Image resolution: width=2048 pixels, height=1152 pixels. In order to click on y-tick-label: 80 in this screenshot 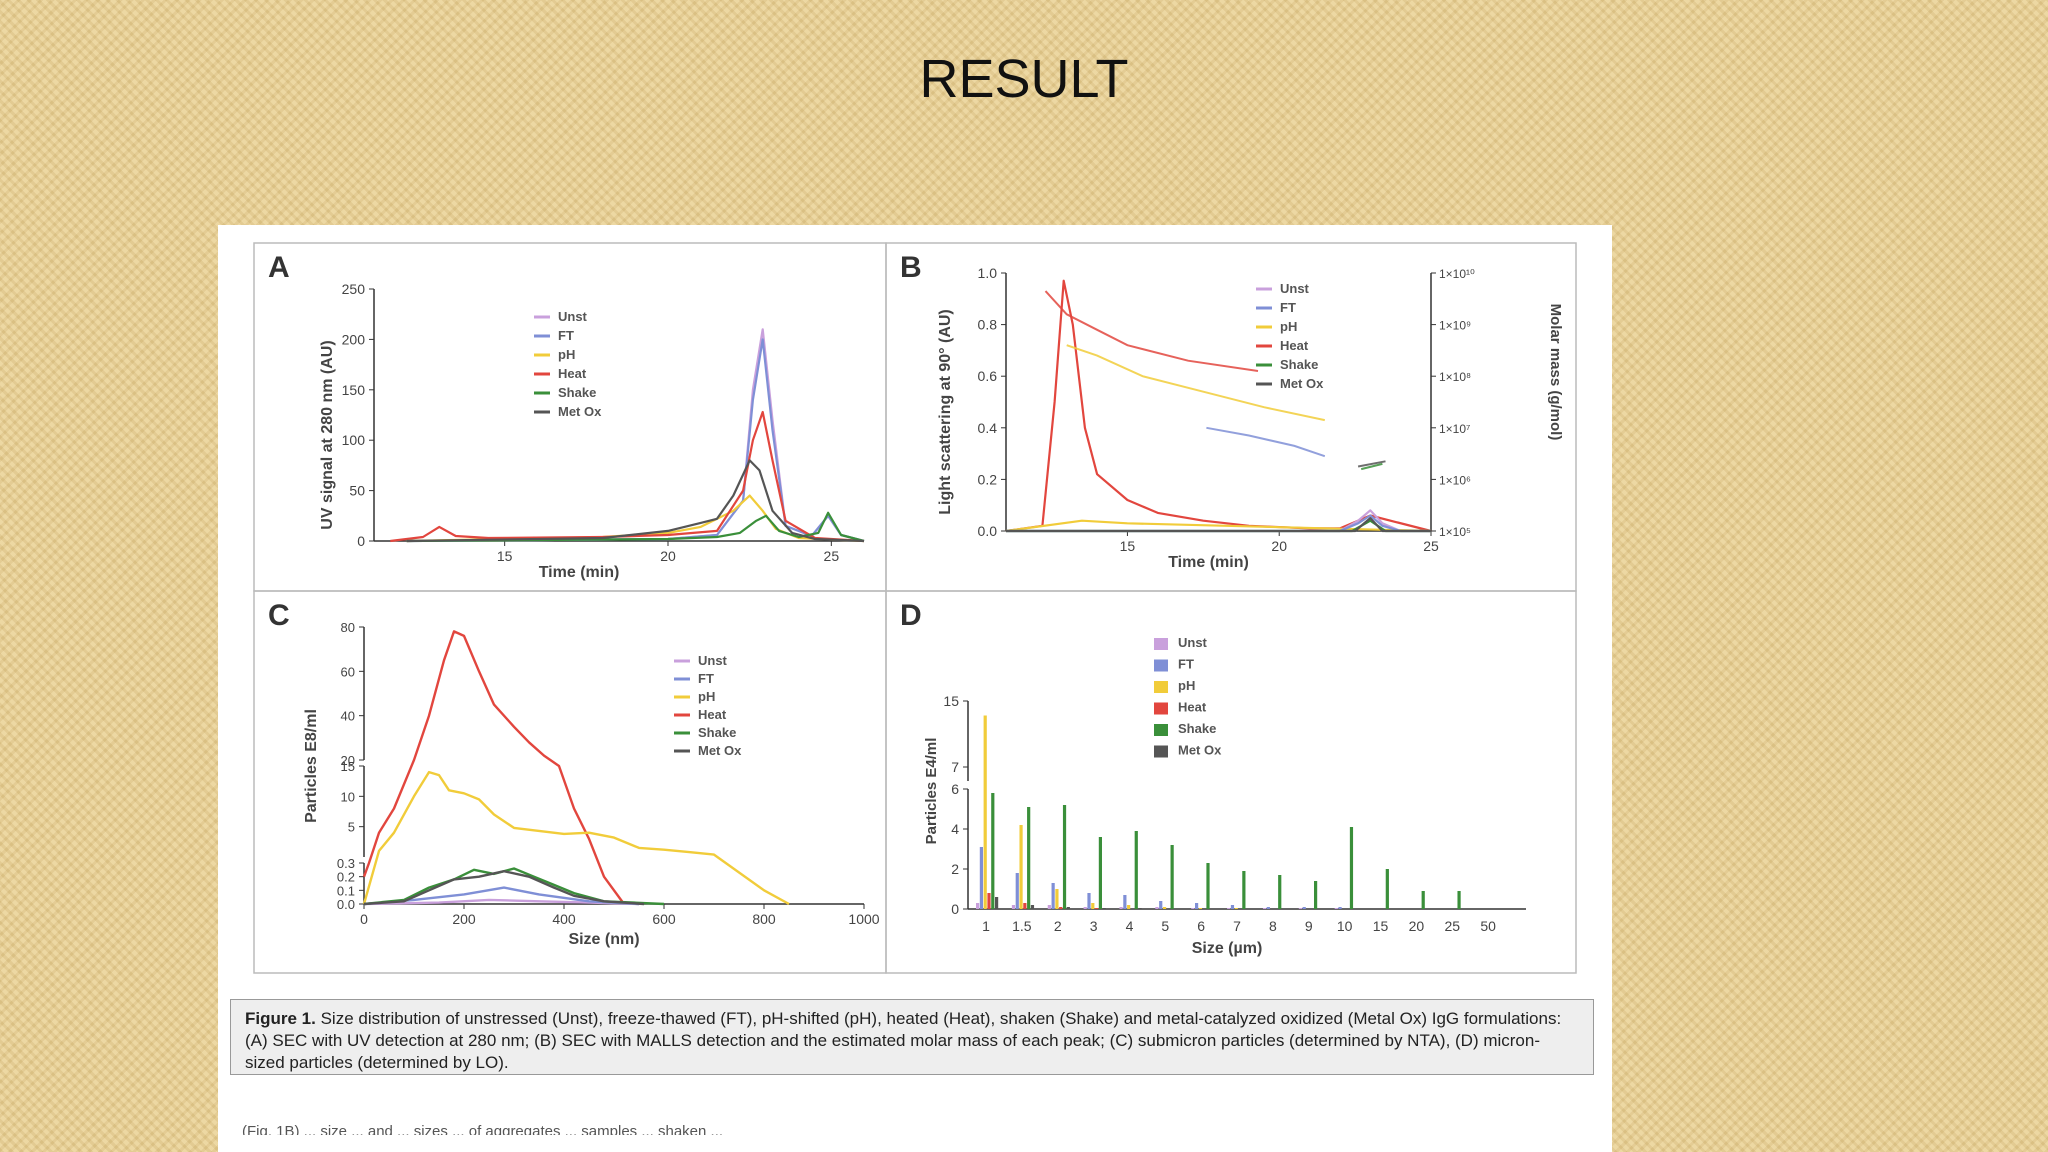, I will do `click(348, 627)`.